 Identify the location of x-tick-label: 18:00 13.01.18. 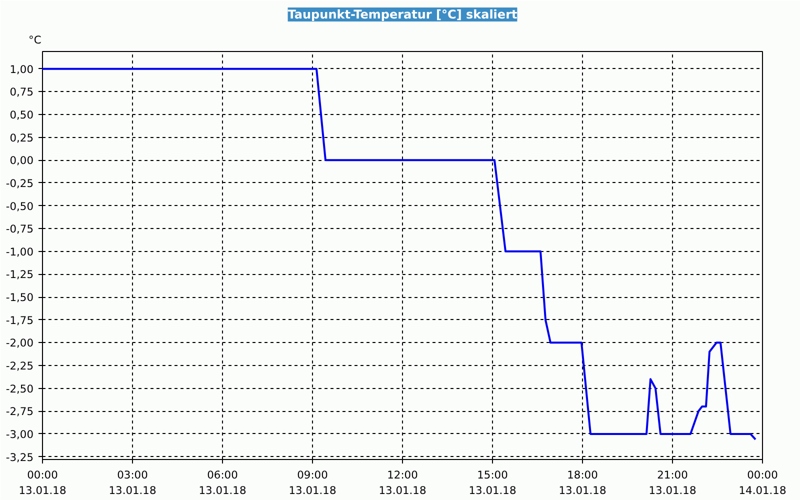
(582, 483).